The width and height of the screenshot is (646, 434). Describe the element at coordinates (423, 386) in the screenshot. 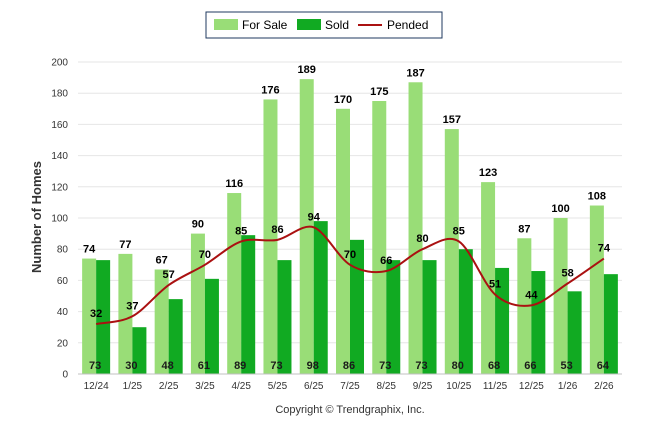

I see `x-tick-label: 9/25` at that location.